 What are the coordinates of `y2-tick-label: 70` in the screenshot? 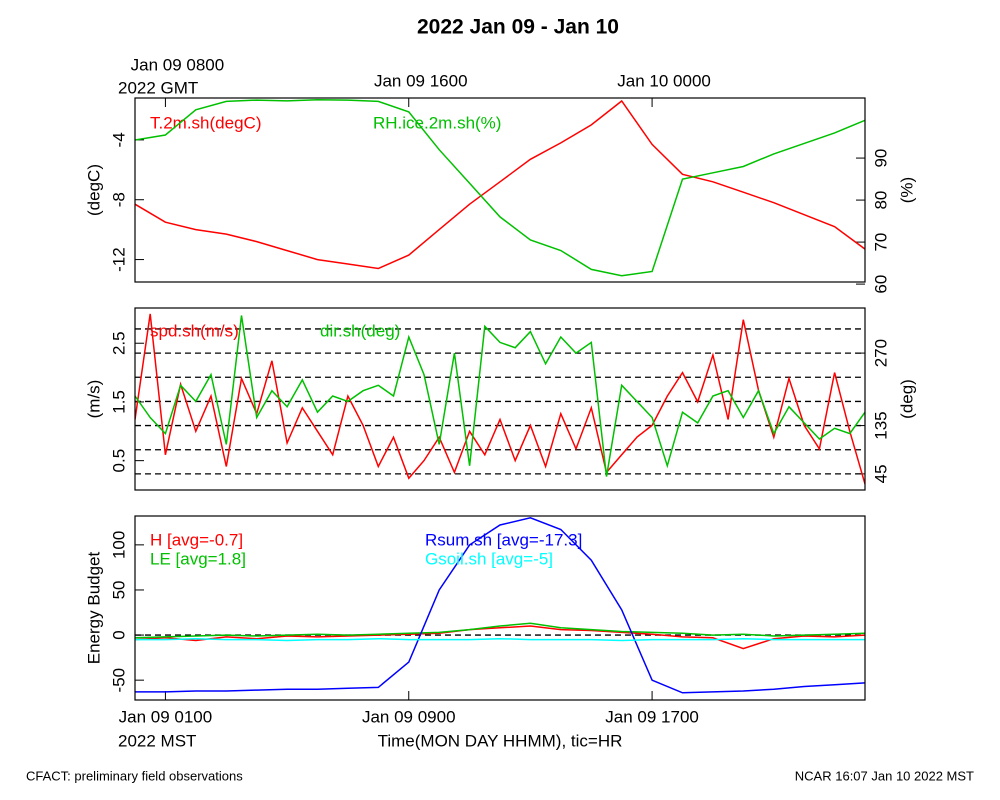 It's located at (880, 242).